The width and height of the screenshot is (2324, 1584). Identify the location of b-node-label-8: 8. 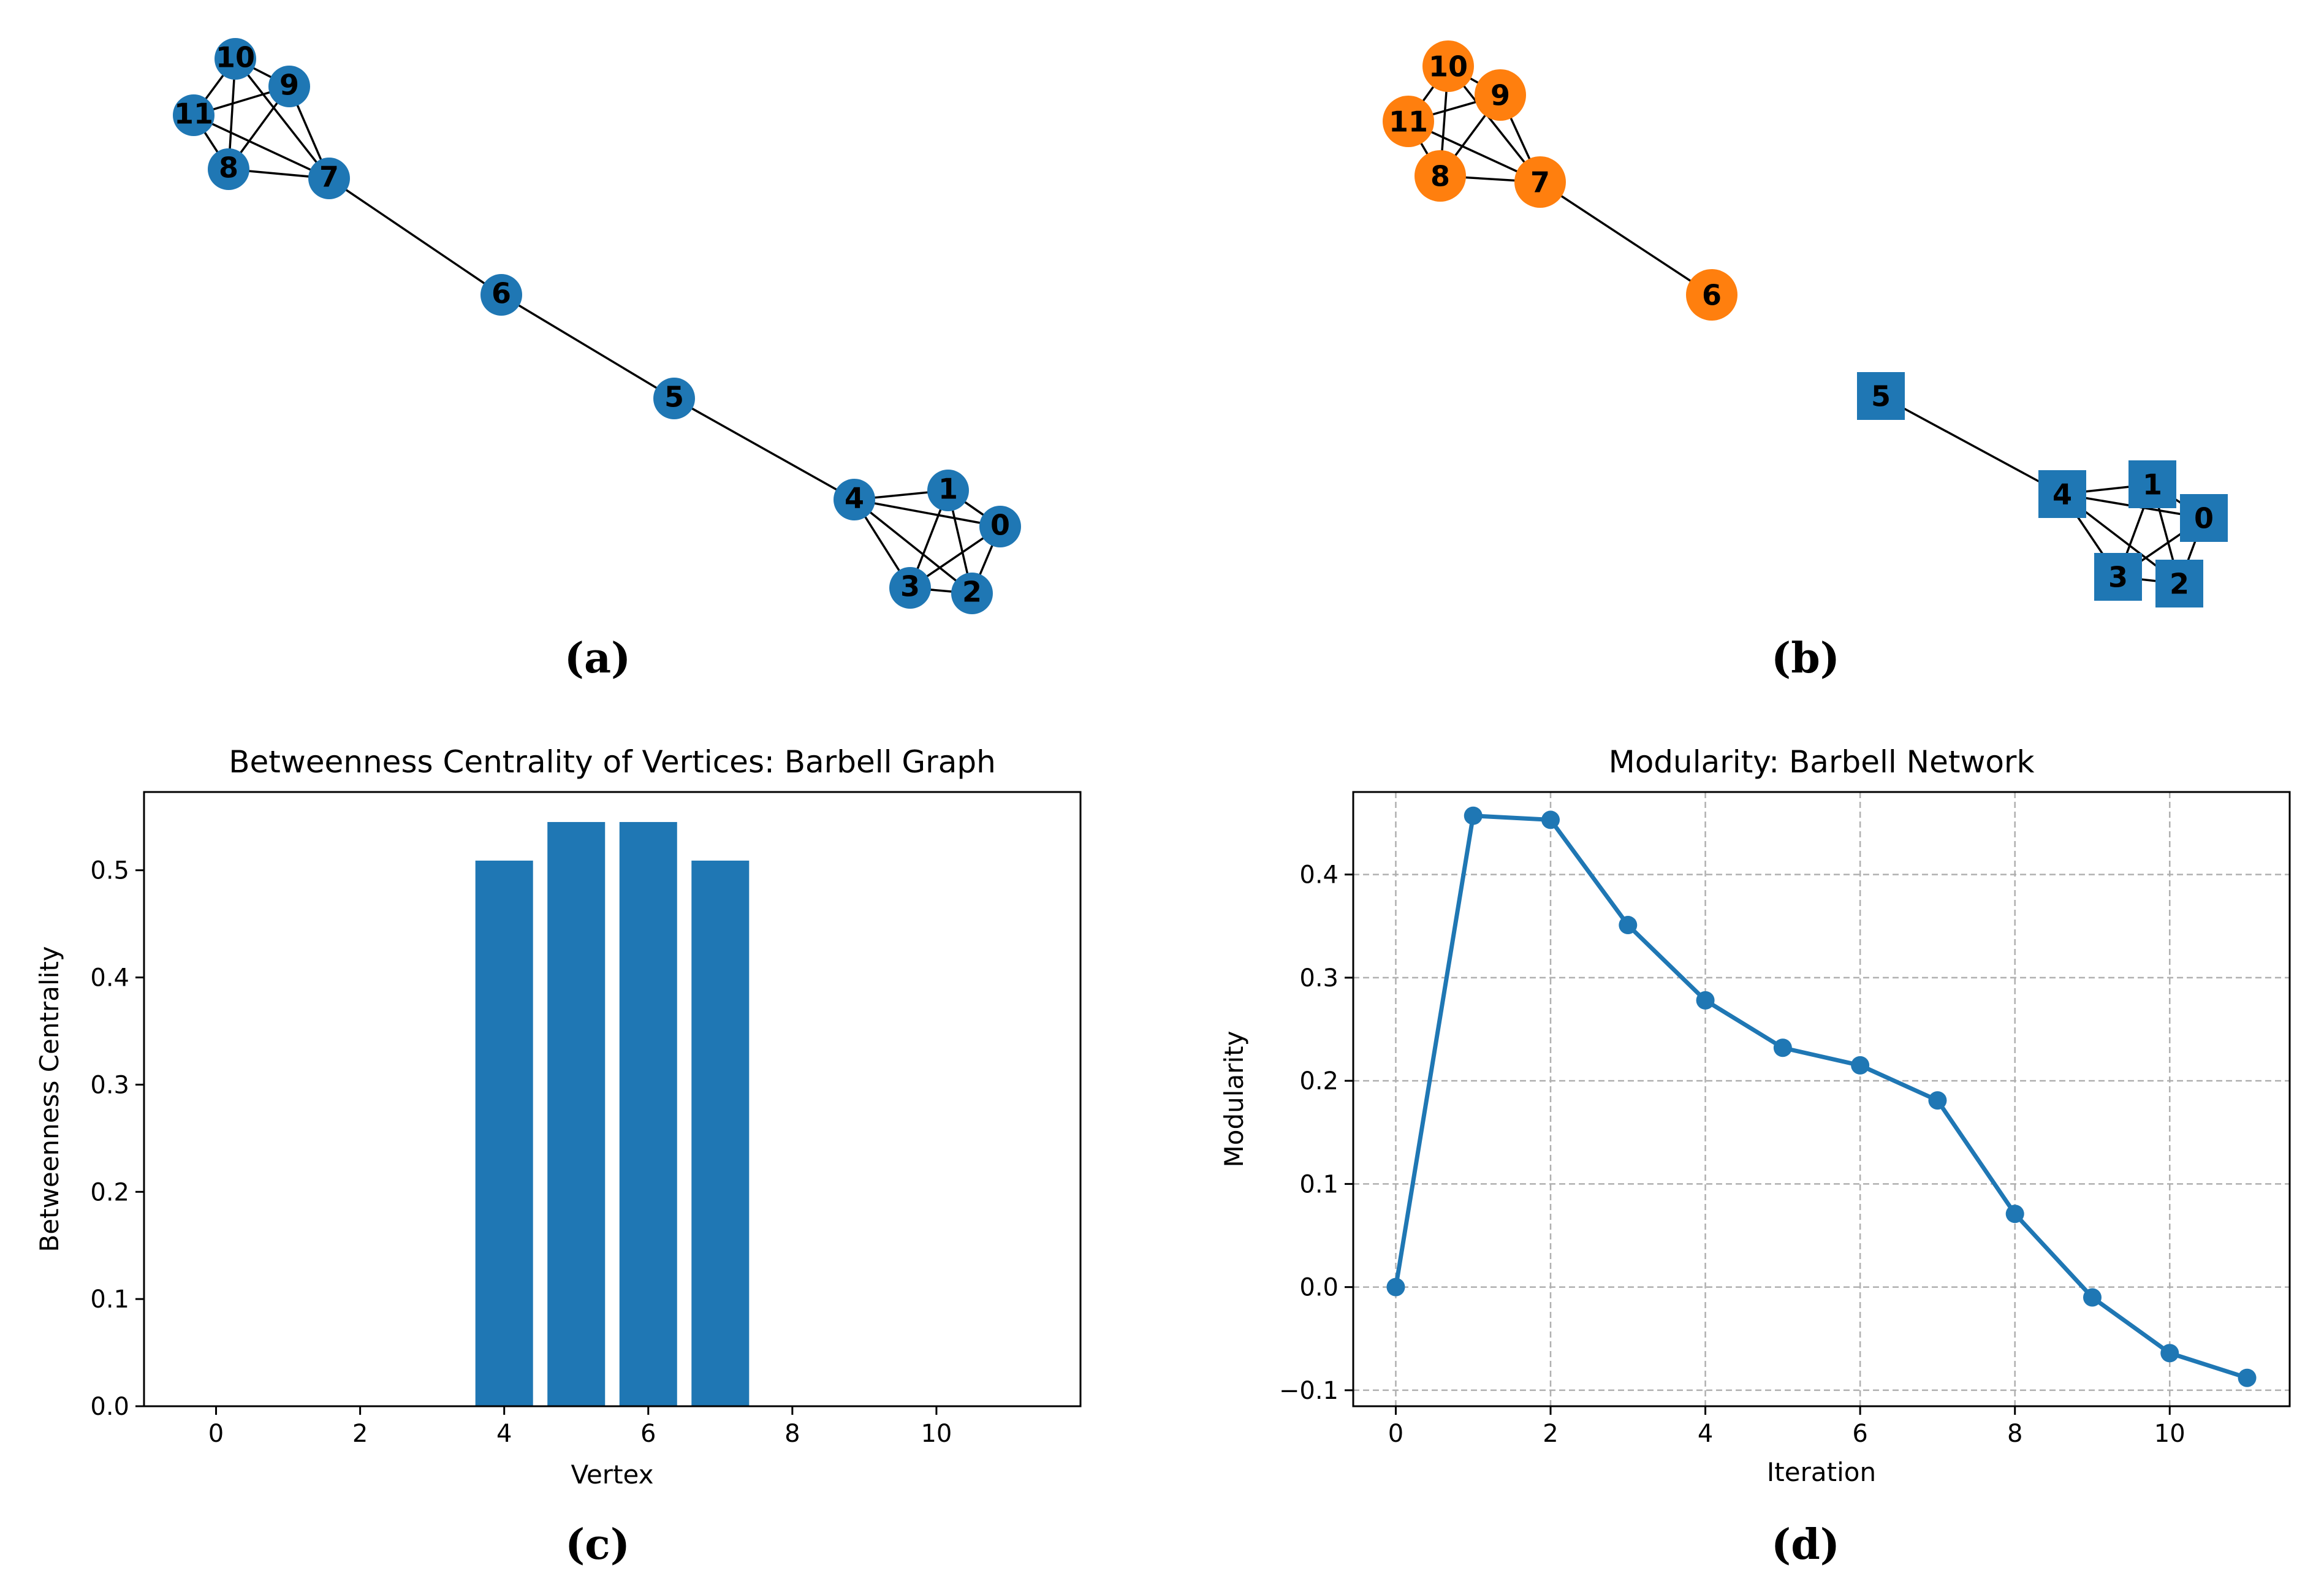
(1440, 176).